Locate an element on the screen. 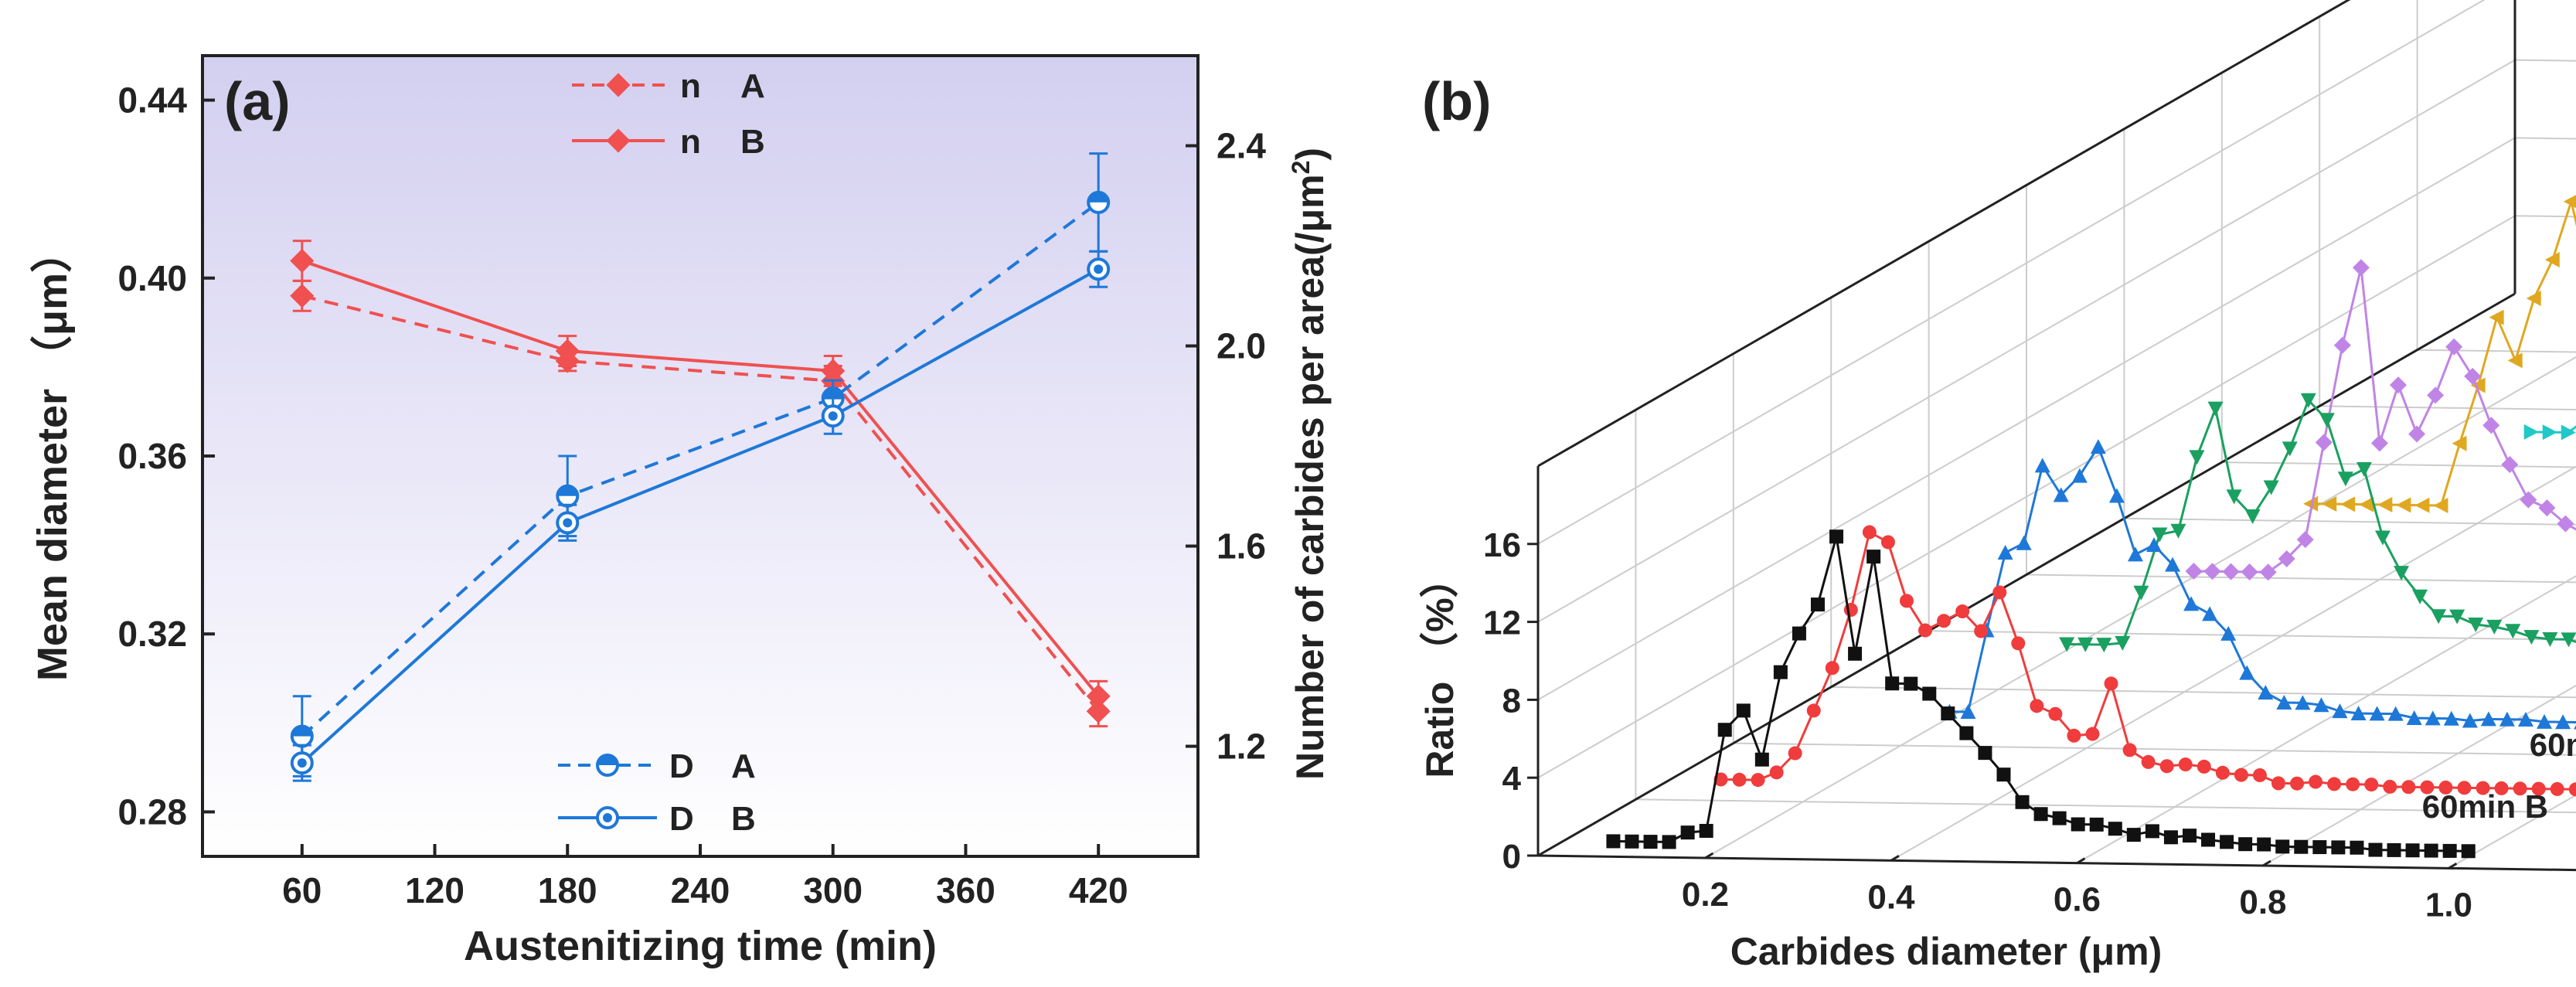 The width and height of the screenshot is (2576, 987). right-tick-label: 1.2 is located at coordinates (1241, 747).